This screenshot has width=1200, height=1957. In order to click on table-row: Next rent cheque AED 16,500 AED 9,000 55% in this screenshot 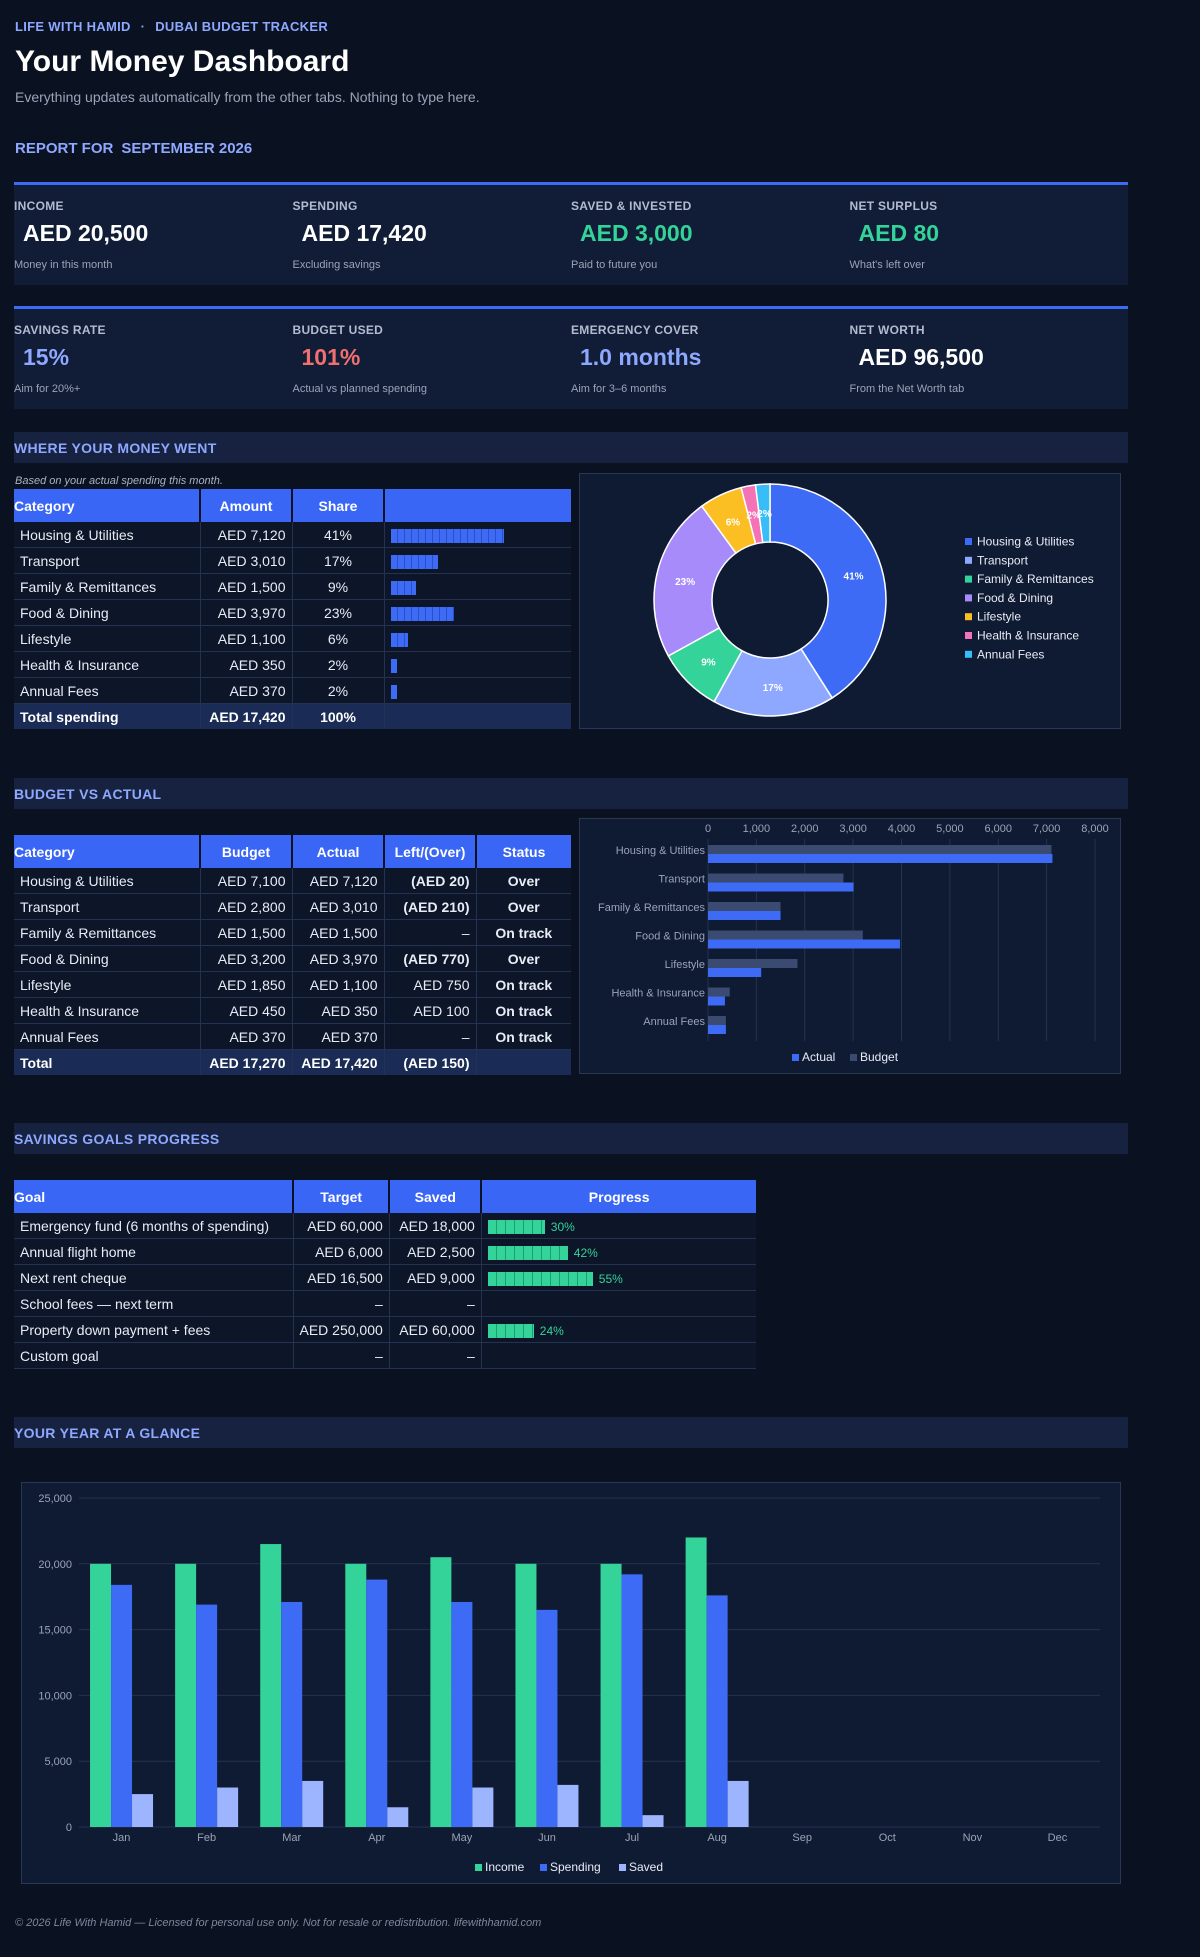, I will do `click(385, 1277)`.